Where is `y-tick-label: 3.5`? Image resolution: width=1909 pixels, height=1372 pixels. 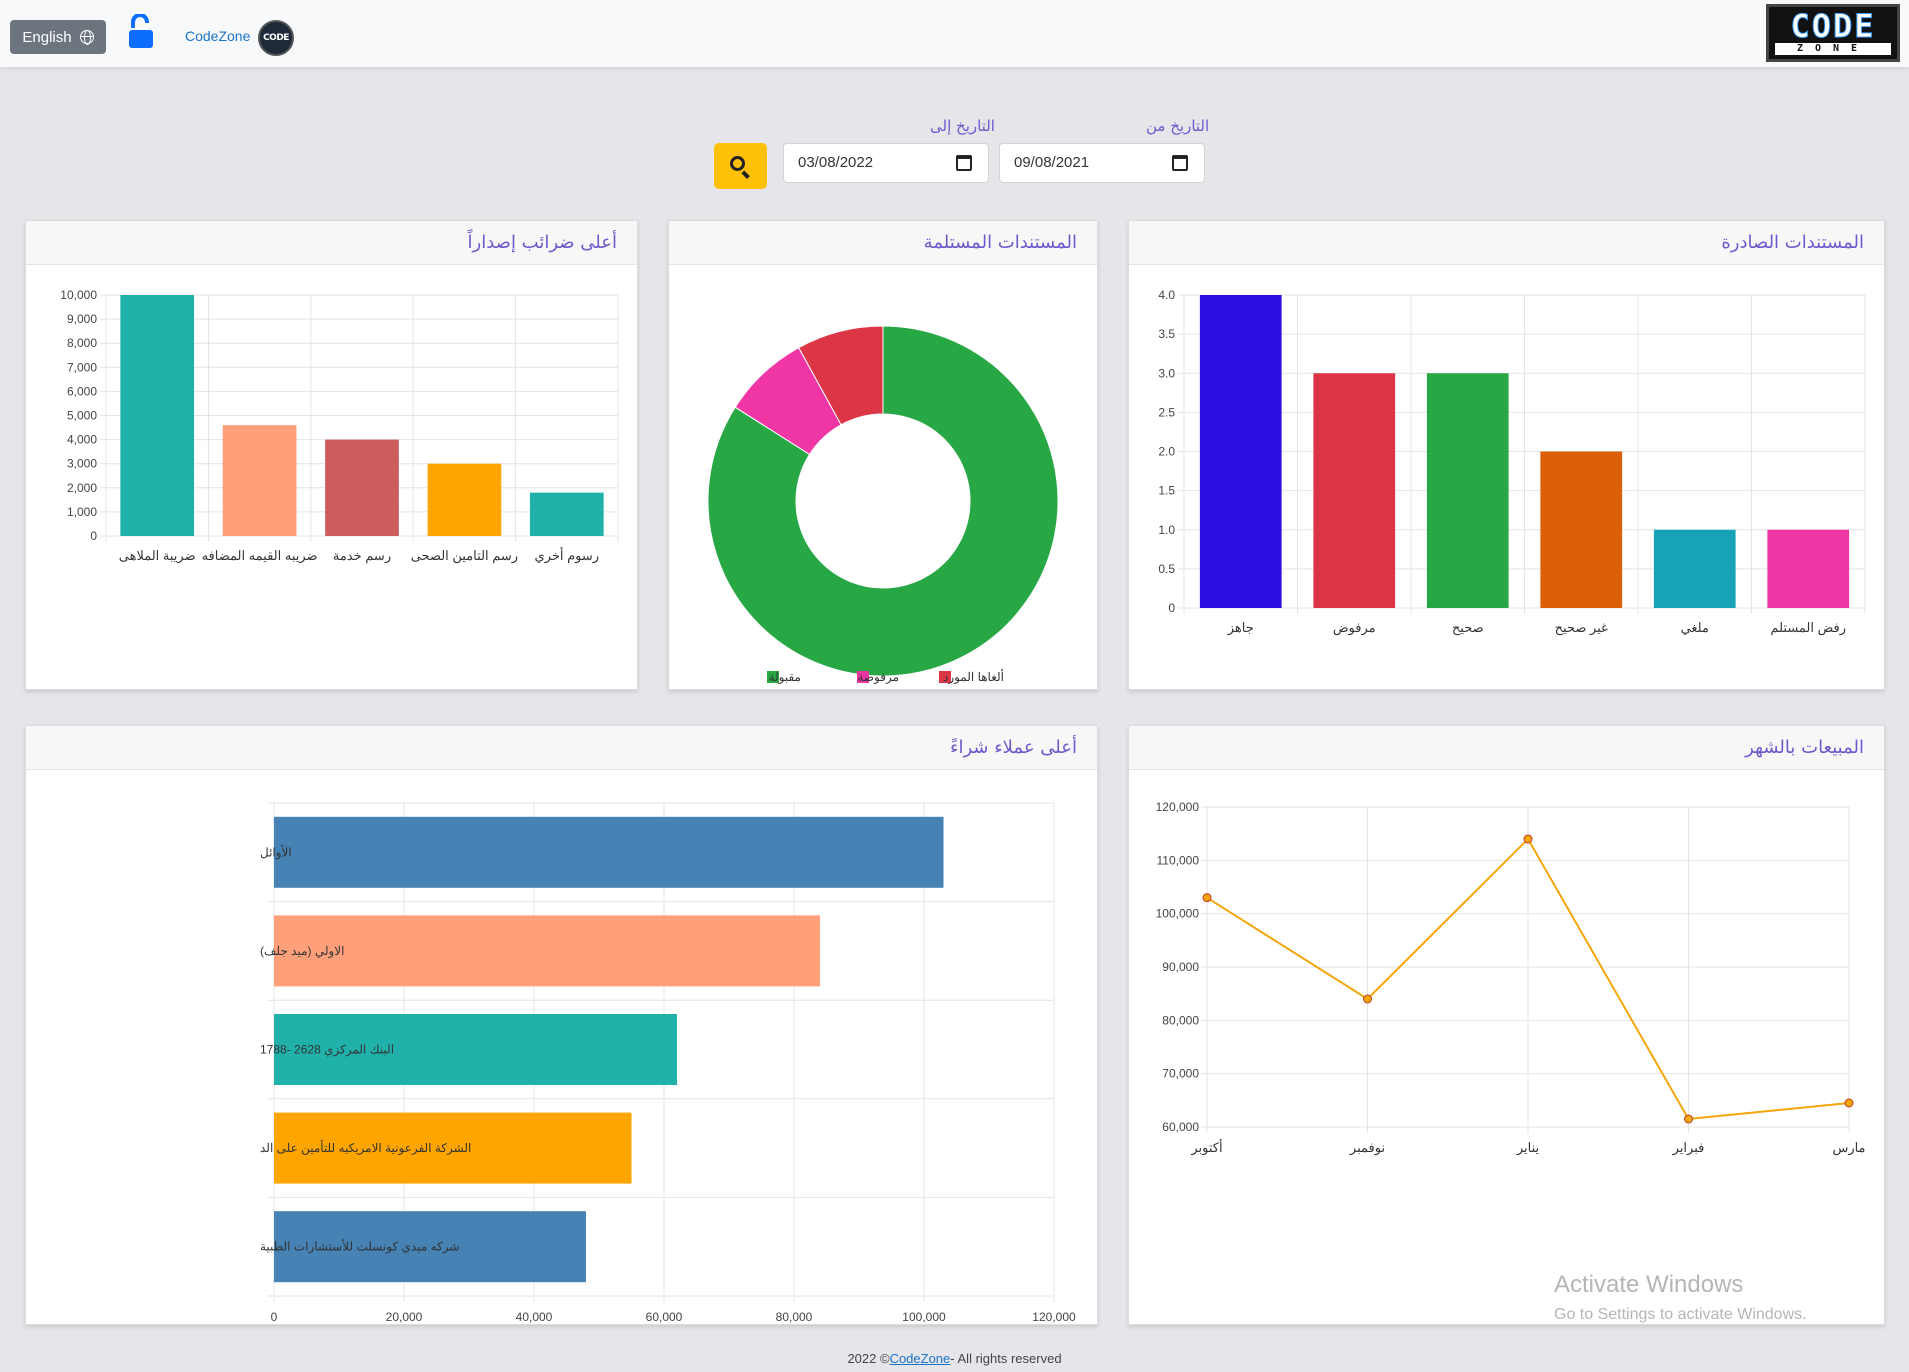 y-tick-label: 3.5 is located at coordinates (1166, 334).